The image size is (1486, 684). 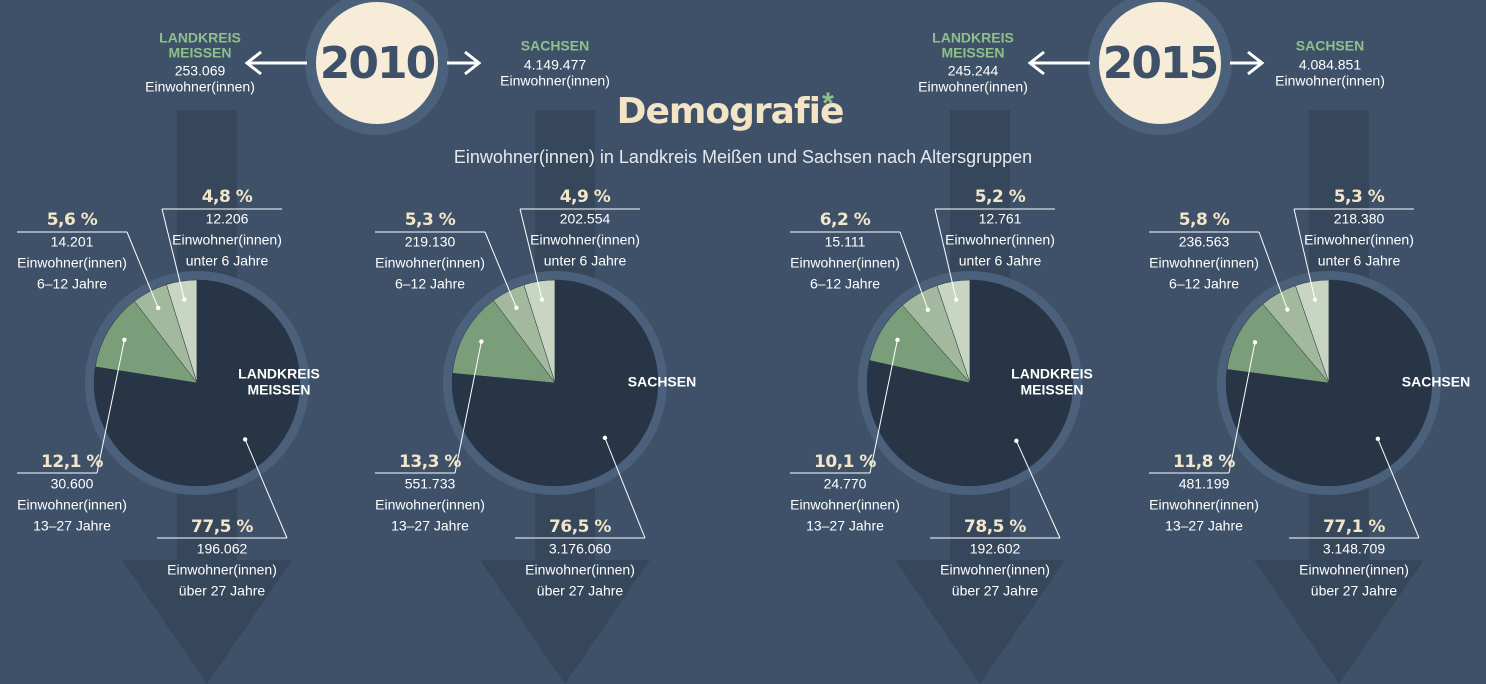 I want to click on count-label: 15.111, so click(x=845, y=242).